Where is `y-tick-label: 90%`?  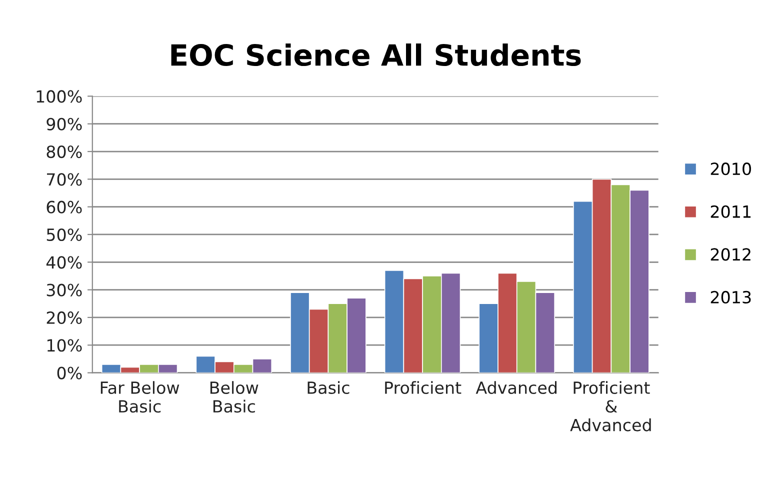 y-tick-label: 90% is located at coordinates (64, 124).